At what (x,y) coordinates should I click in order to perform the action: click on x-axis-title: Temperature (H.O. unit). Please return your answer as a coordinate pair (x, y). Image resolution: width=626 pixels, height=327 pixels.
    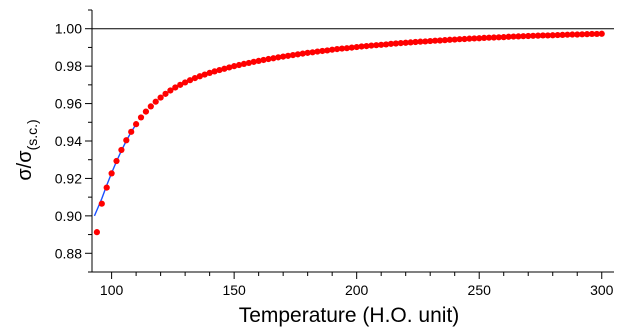
    Looking at the image, I should click on (349, 315).